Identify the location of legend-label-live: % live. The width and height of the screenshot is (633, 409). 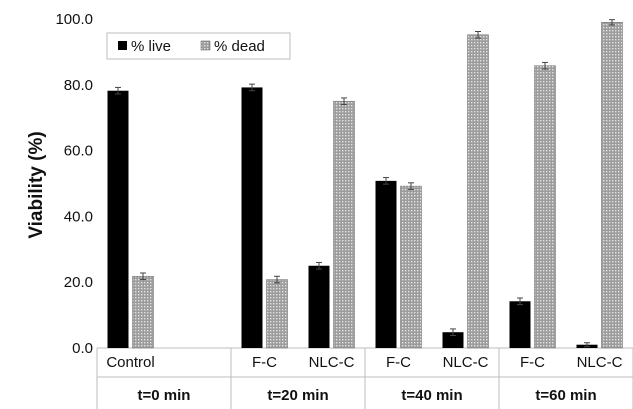
(151, 46).